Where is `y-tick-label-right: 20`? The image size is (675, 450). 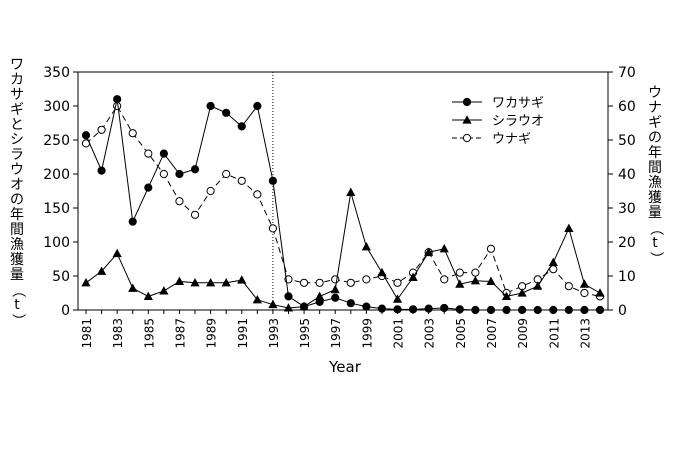 y-tick-label-right: 20 is located at coordinates (627, 243).